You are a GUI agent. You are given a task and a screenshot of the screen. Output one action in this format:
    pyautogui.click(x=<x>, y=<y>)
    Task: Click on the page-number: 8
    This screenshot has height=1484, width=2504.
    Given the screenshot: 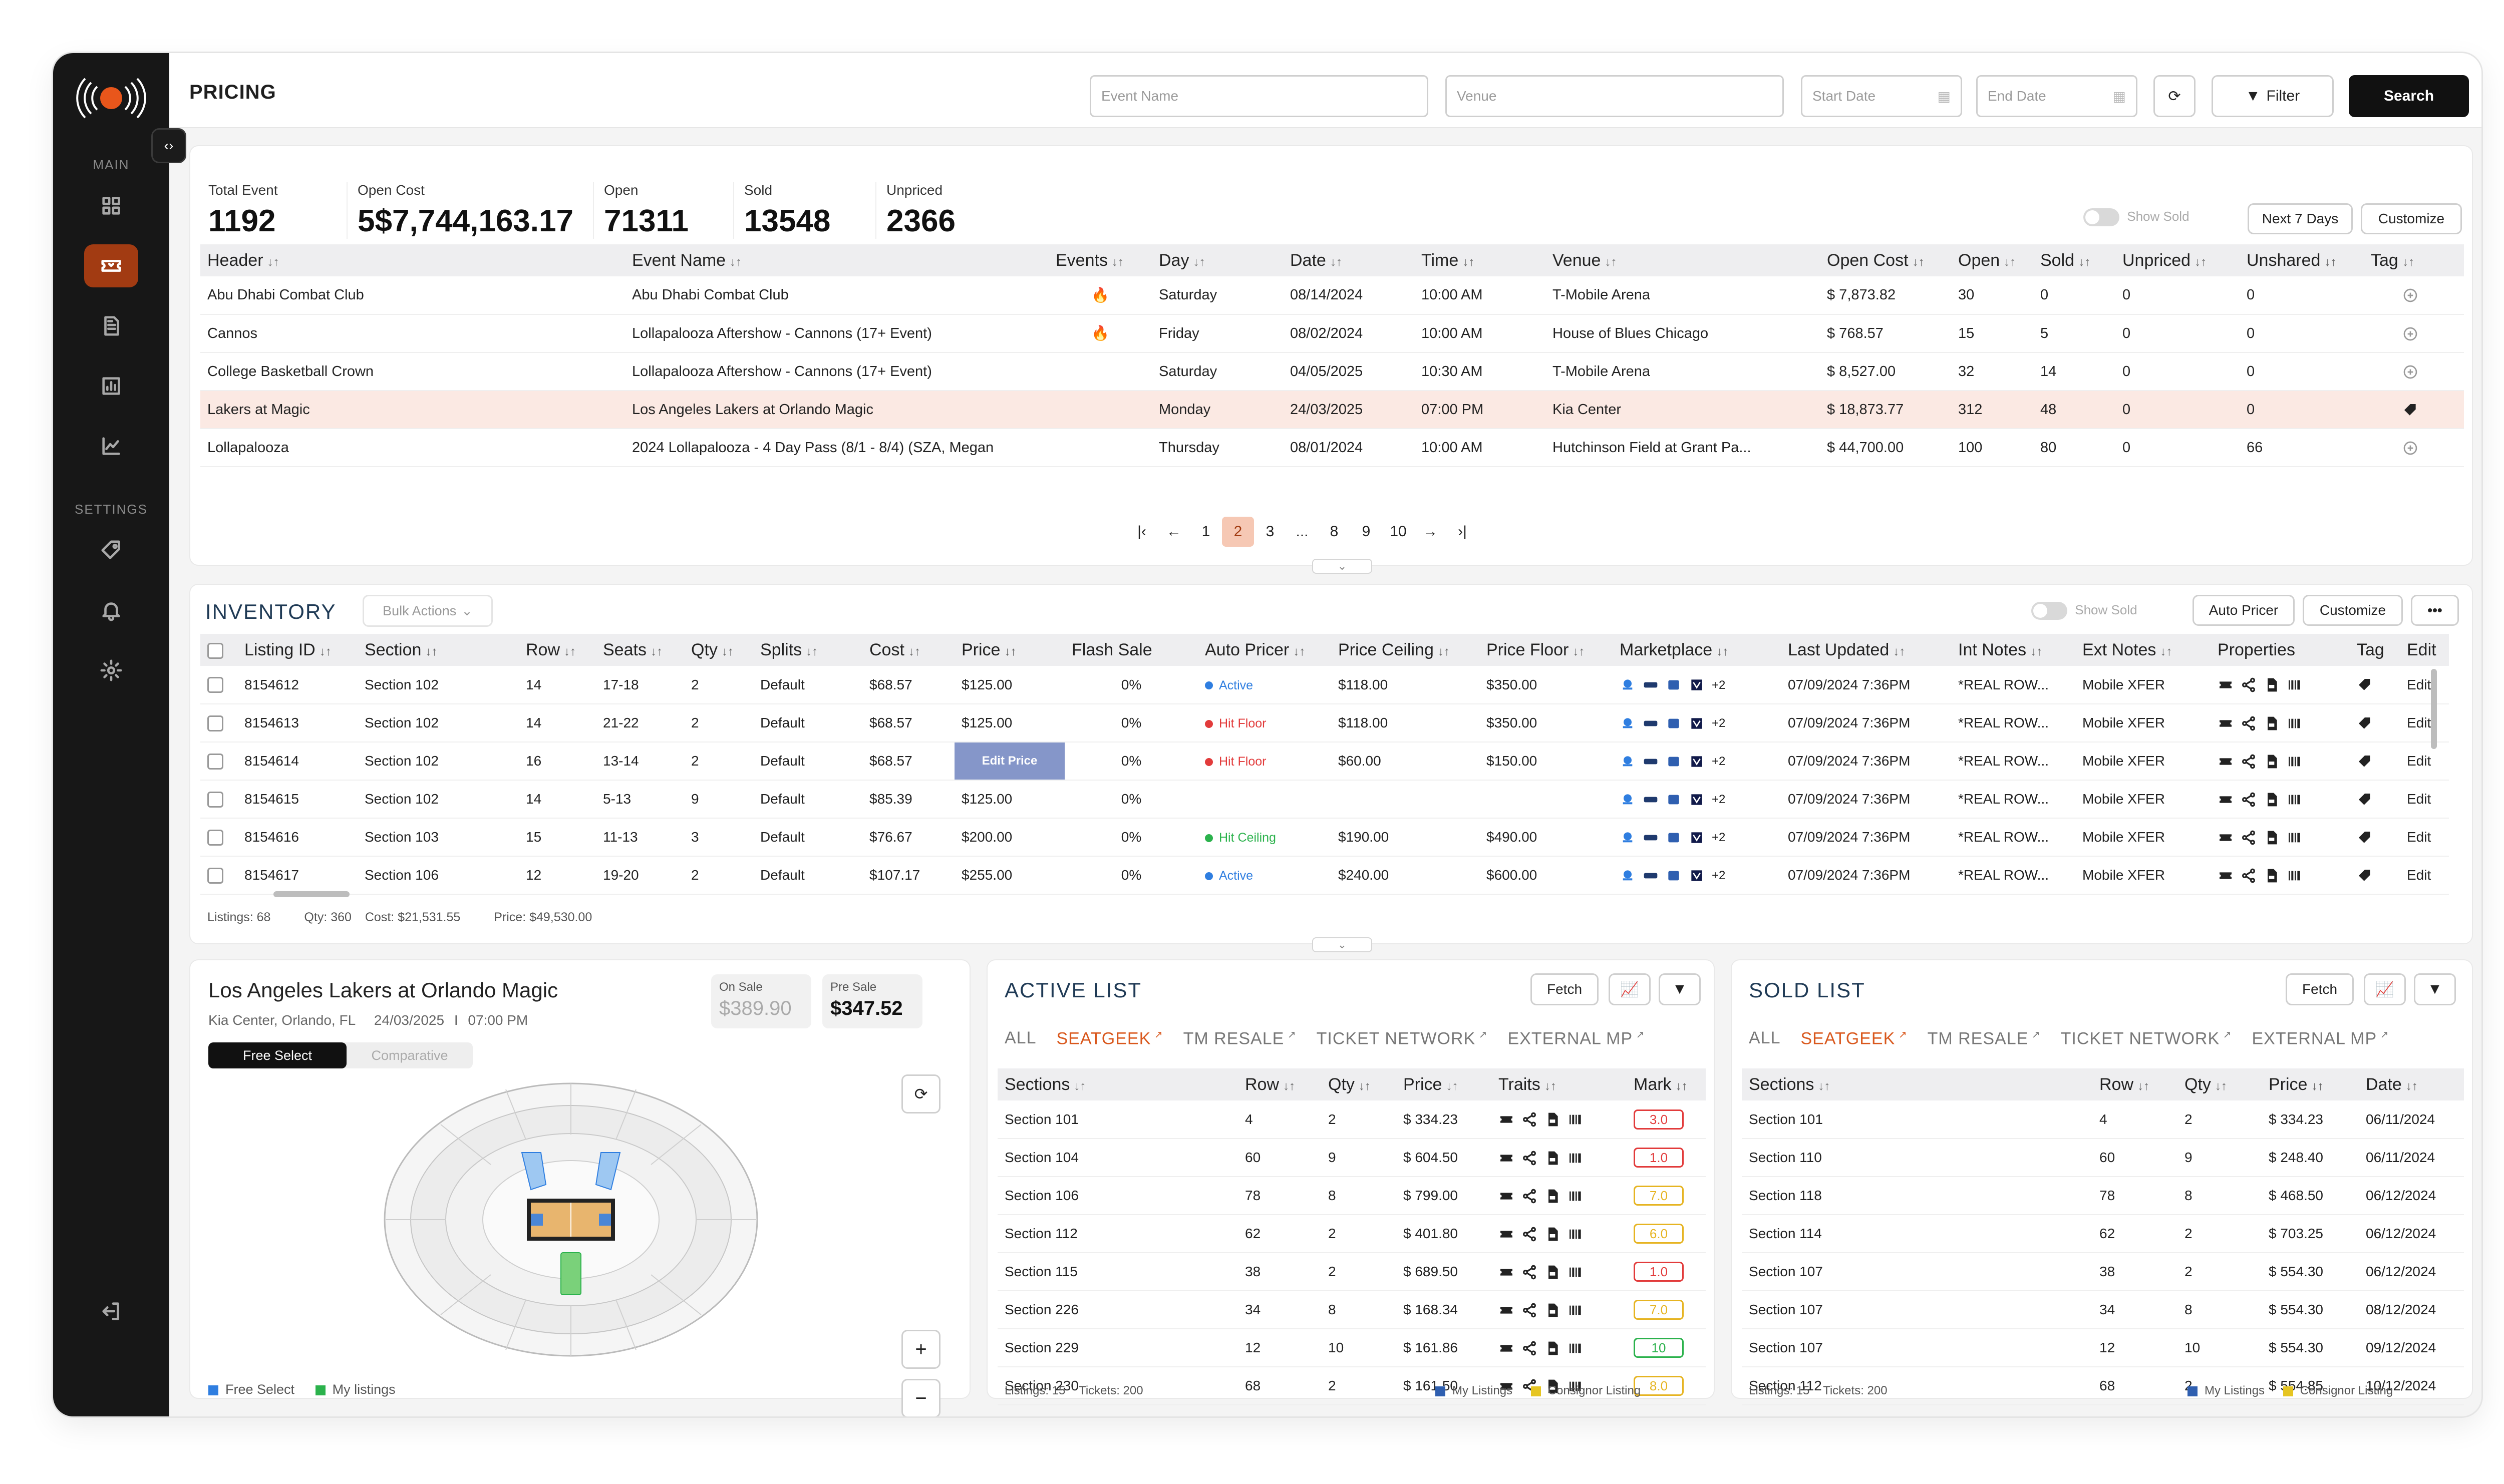 What is the action you would take?
    pyautogui.click(x=1335, y=531)
    